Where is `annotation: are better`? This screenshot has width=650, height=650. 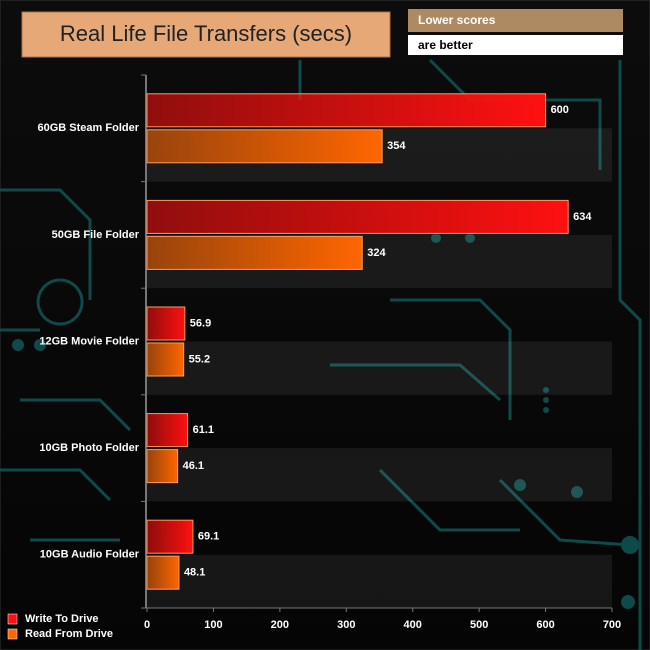
annotation: are better is located at coordinates (445, 45).